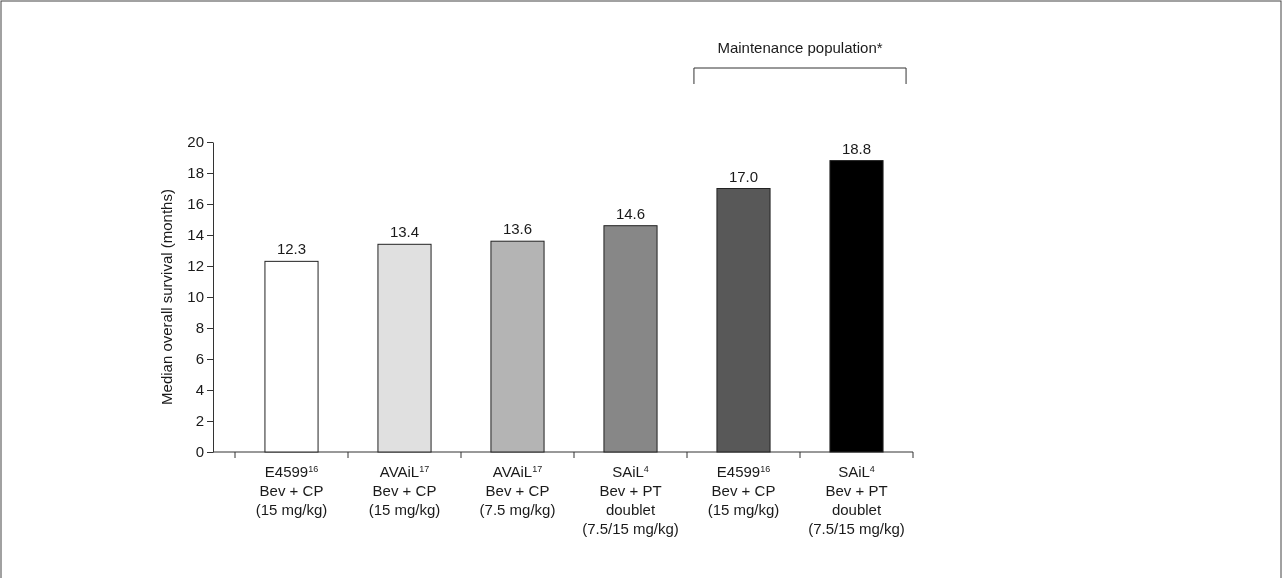  What do you see at coordinates (291, 249) in the screenshot?
I see `data-label: 12.3` at bounding box center [291, 249].